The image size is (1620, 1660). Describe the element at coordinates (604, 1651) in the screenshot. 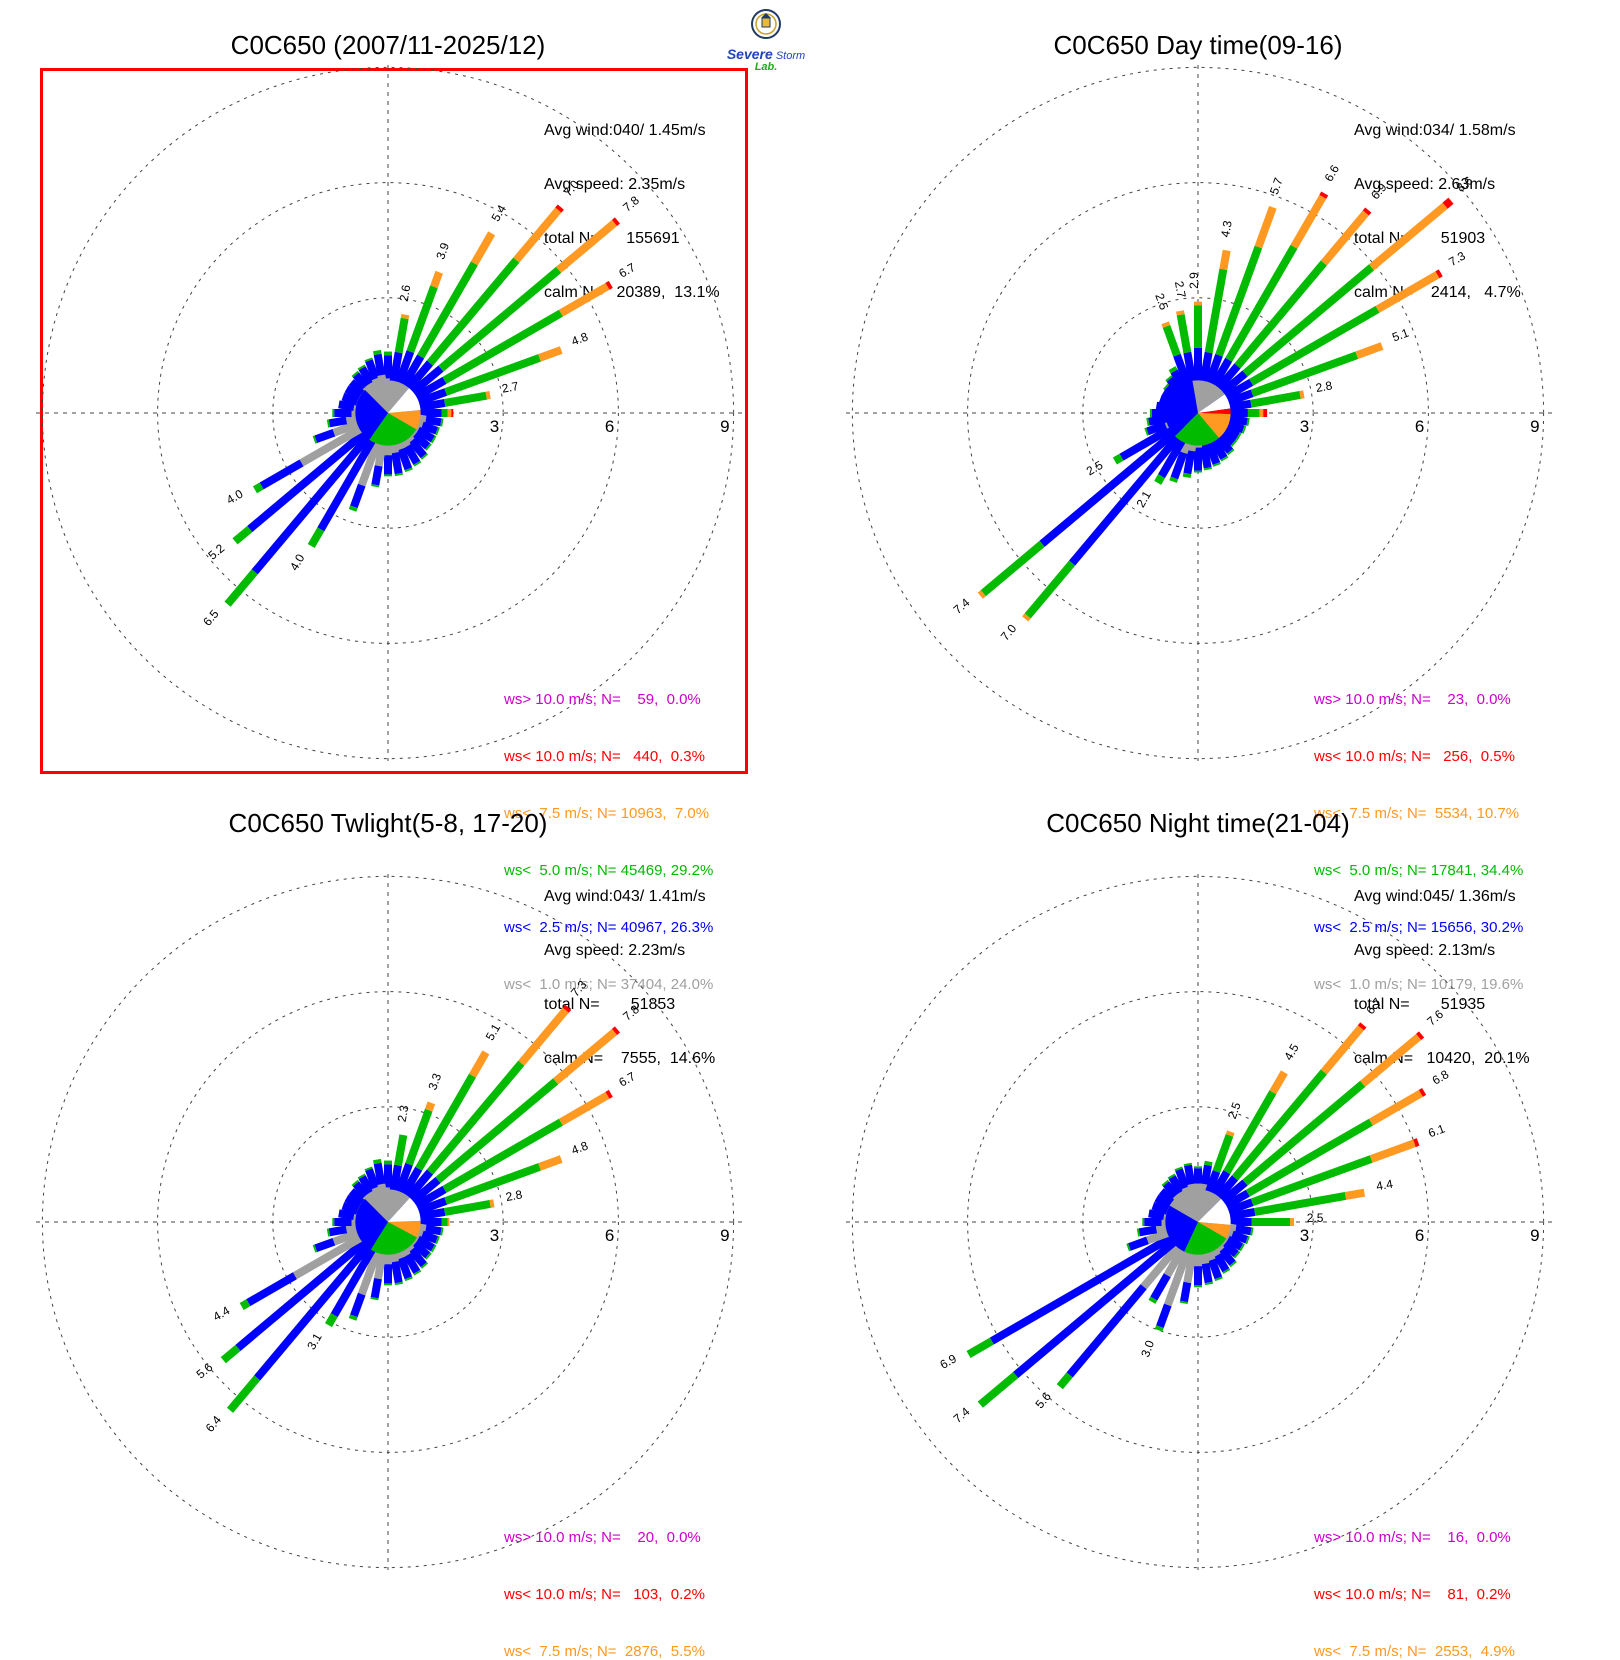

I see `legend-item: ws< 7.5 m/s; N= 2876, 5.5%` at that location.